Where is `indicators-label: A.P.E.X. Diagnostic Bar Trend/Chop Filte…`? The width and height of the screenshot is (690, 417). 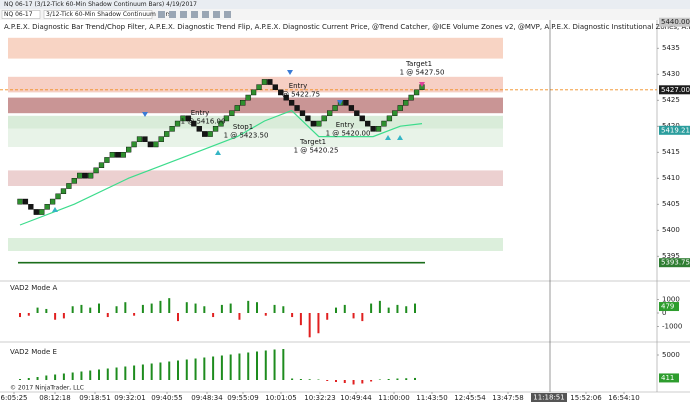
indicators-label: A.P.E.X. Diagnostic Bar Trend/Chop Filte… is located at coordinates (347, 27).